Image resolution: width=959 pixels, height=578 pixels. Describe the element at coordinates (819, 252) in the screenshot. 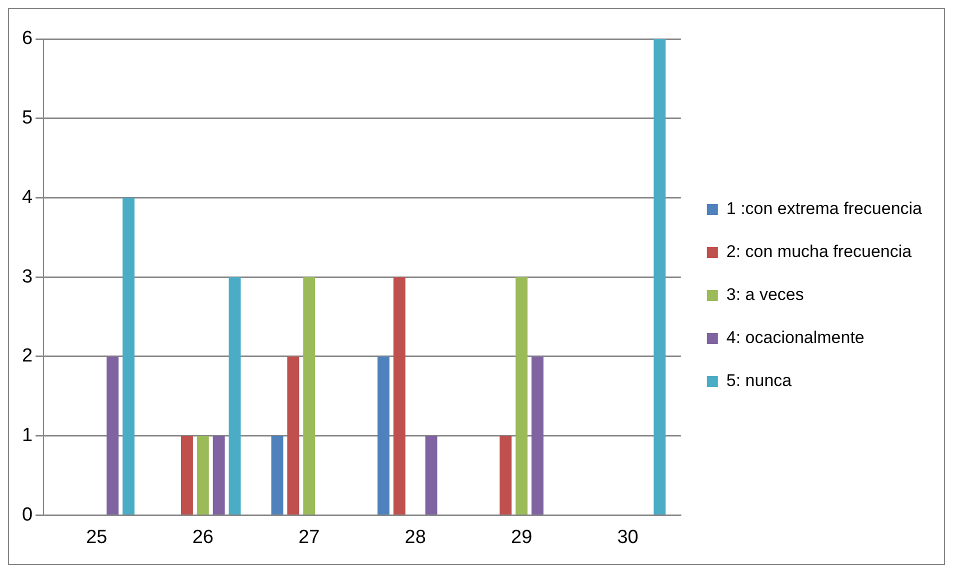

I see `legend-label: 2: con mucha frecuencia` at that location.